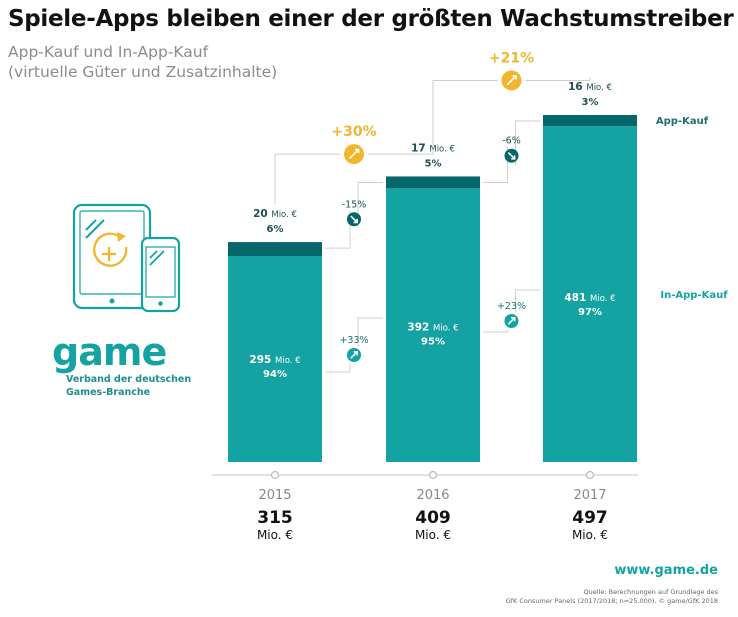  I want to click on bar-app-kauf-2017, so click(590, 121).